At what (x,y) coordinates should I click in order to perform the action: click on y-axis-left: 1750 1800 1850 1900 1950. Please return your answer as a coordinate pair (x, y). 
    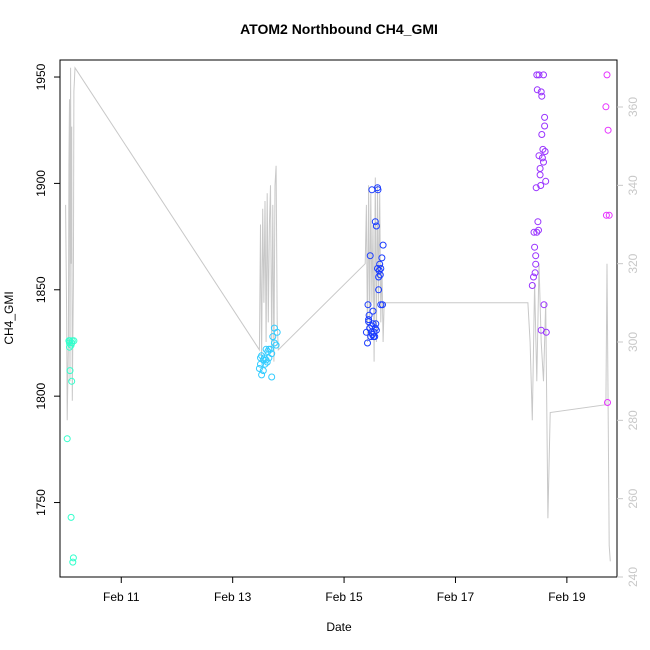
    Looking at the image, I should click on (47, 289).